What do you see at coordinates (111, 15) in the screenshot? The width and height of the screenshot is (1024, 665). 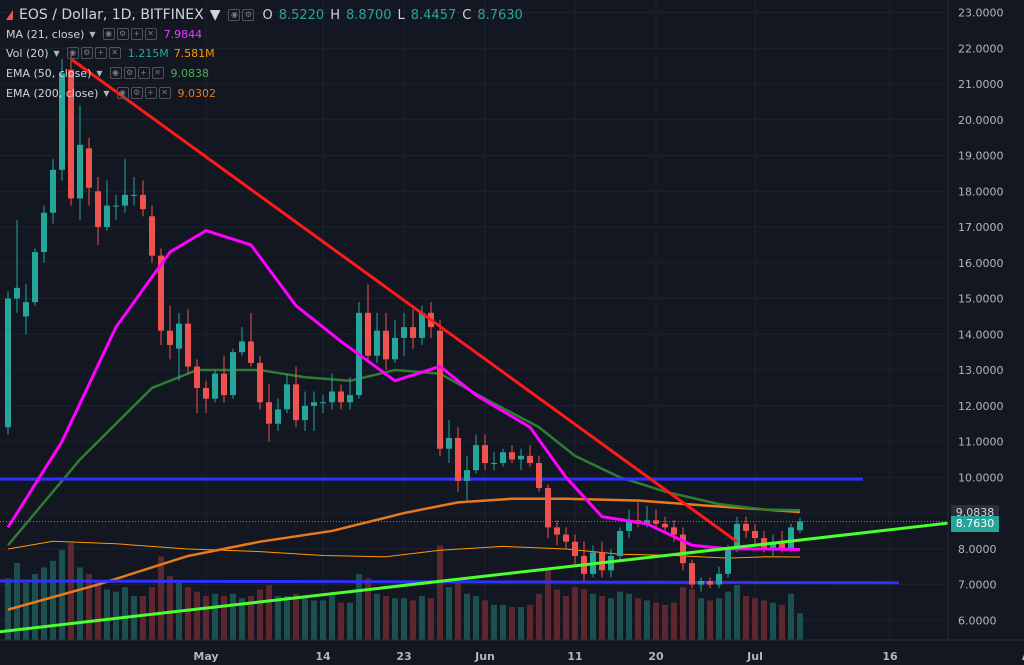 I see `symbol-title: EOS / Dollar, 1D, BITFINEX` at bounding box center [111, 15].